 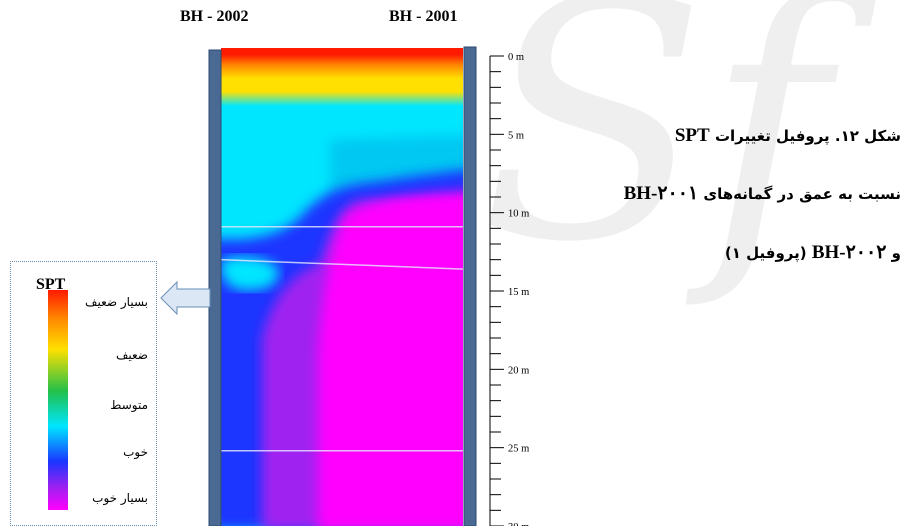 I want to click on legend: SPT بسیار ضعیف ضعیف متوسط خوب بسیار خوب, so click(x=83, y=393).